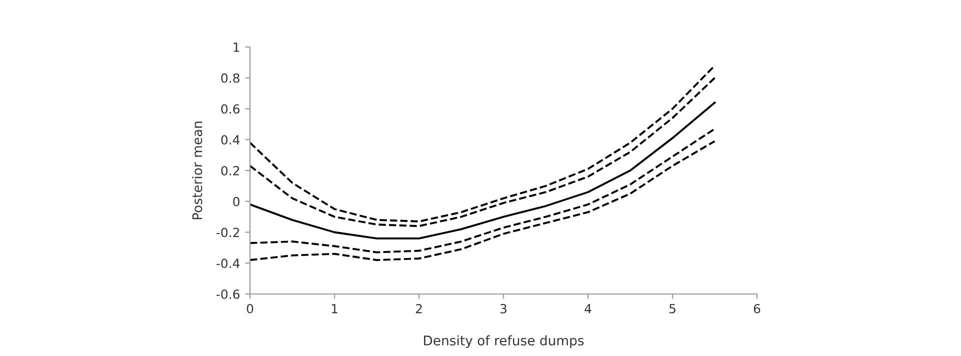  What do you see at coordinates (228, 263) in the screenshot?
I see `y-tick-label: -0.4` at bounding box center [228, 263].